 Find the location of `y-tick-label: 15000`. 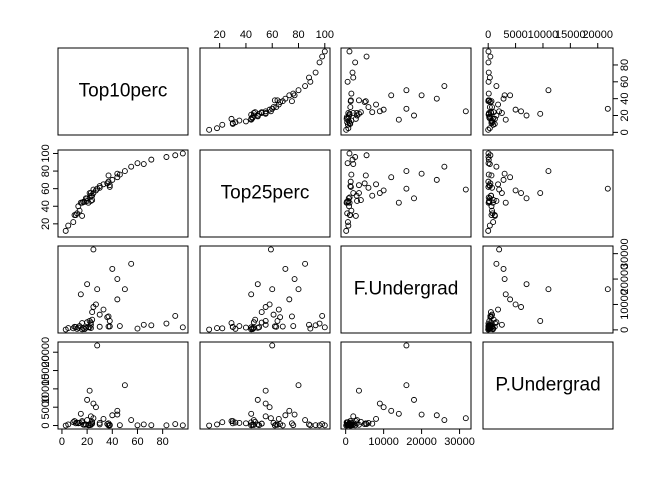

y-tick-label: 15000 is located at coordinates (46, 370).